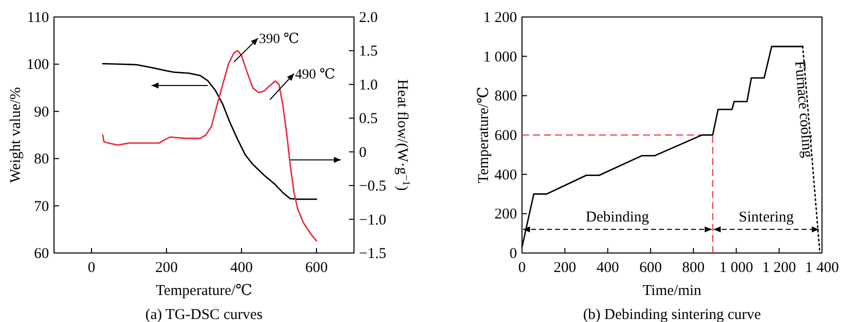  Describe the element at coordinates (505, 136) in the screenshot. I see `y-tick-label: 600` at that location.